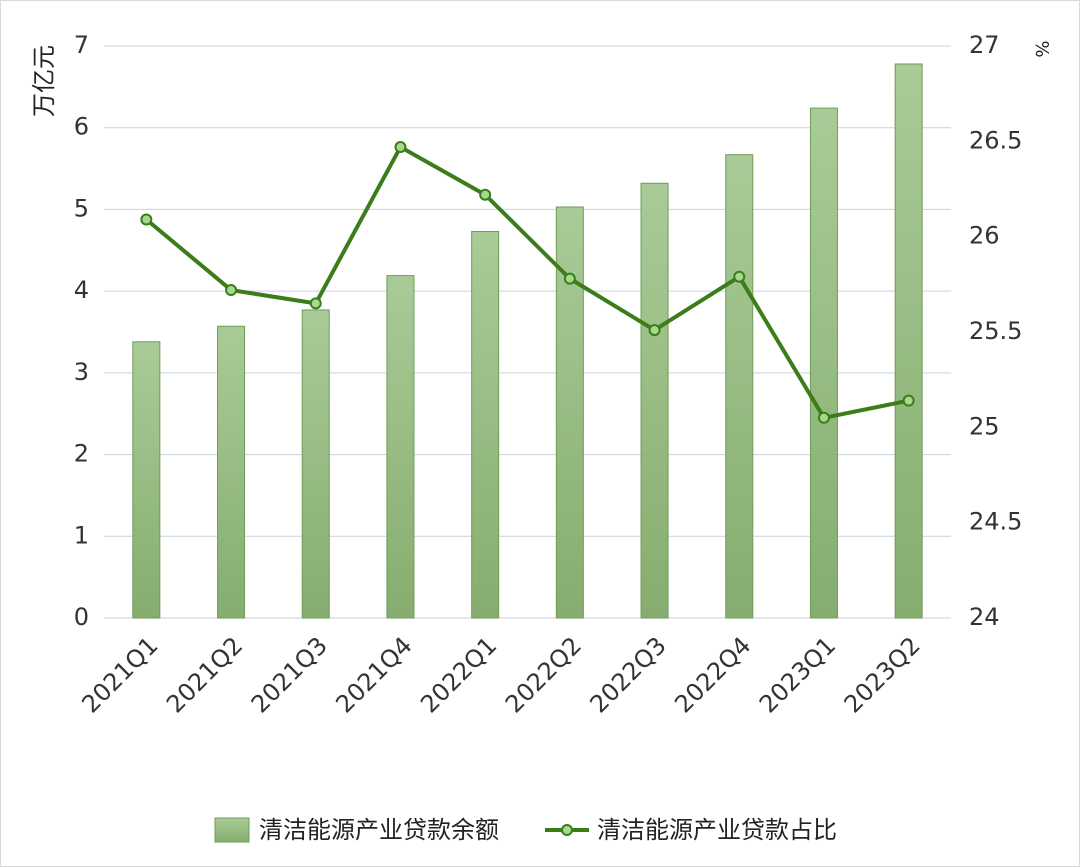 The image size is (1080, 868). I want to click on x-tick-label: 2022Q1, so click(458, 674).